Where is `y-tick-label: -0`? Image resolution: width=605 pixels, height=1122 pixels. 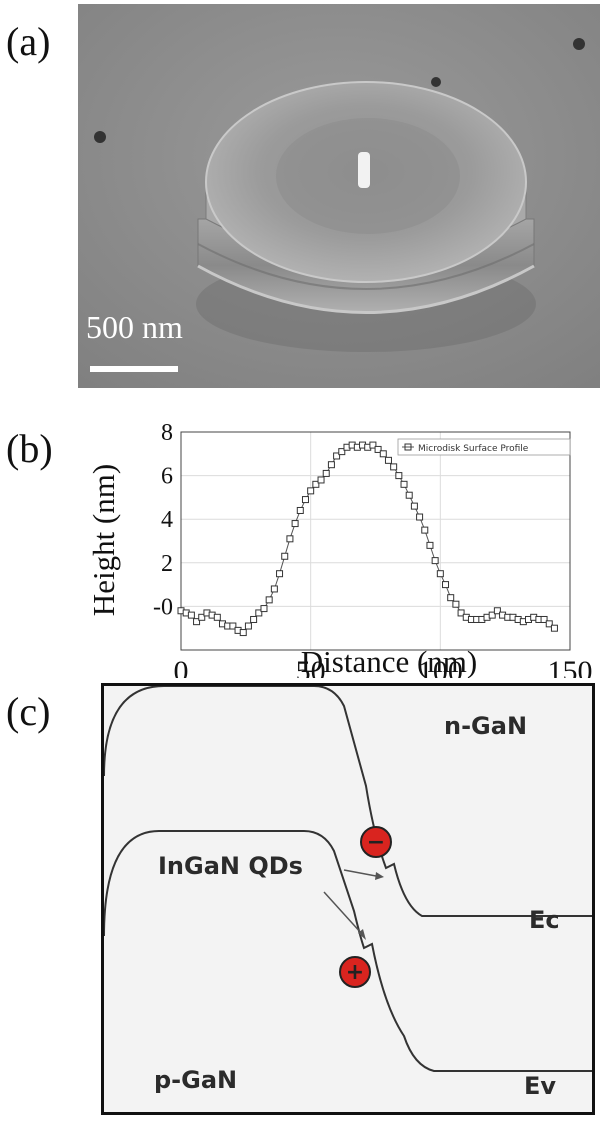
y-tick-label: -0 is located at coordinates (163, 607).